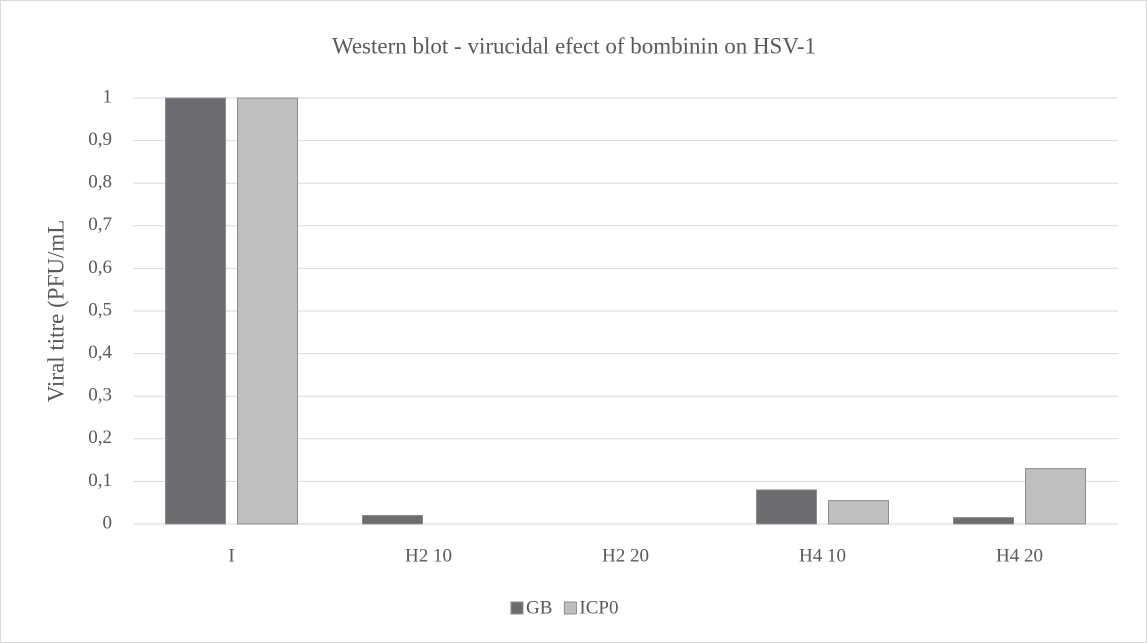 The image size is (1147, 643). What do you see at coordinates (1019, 555) in the screenshot?
I see `x-tick-label: H4 20` at bounding box center [1019, 555].